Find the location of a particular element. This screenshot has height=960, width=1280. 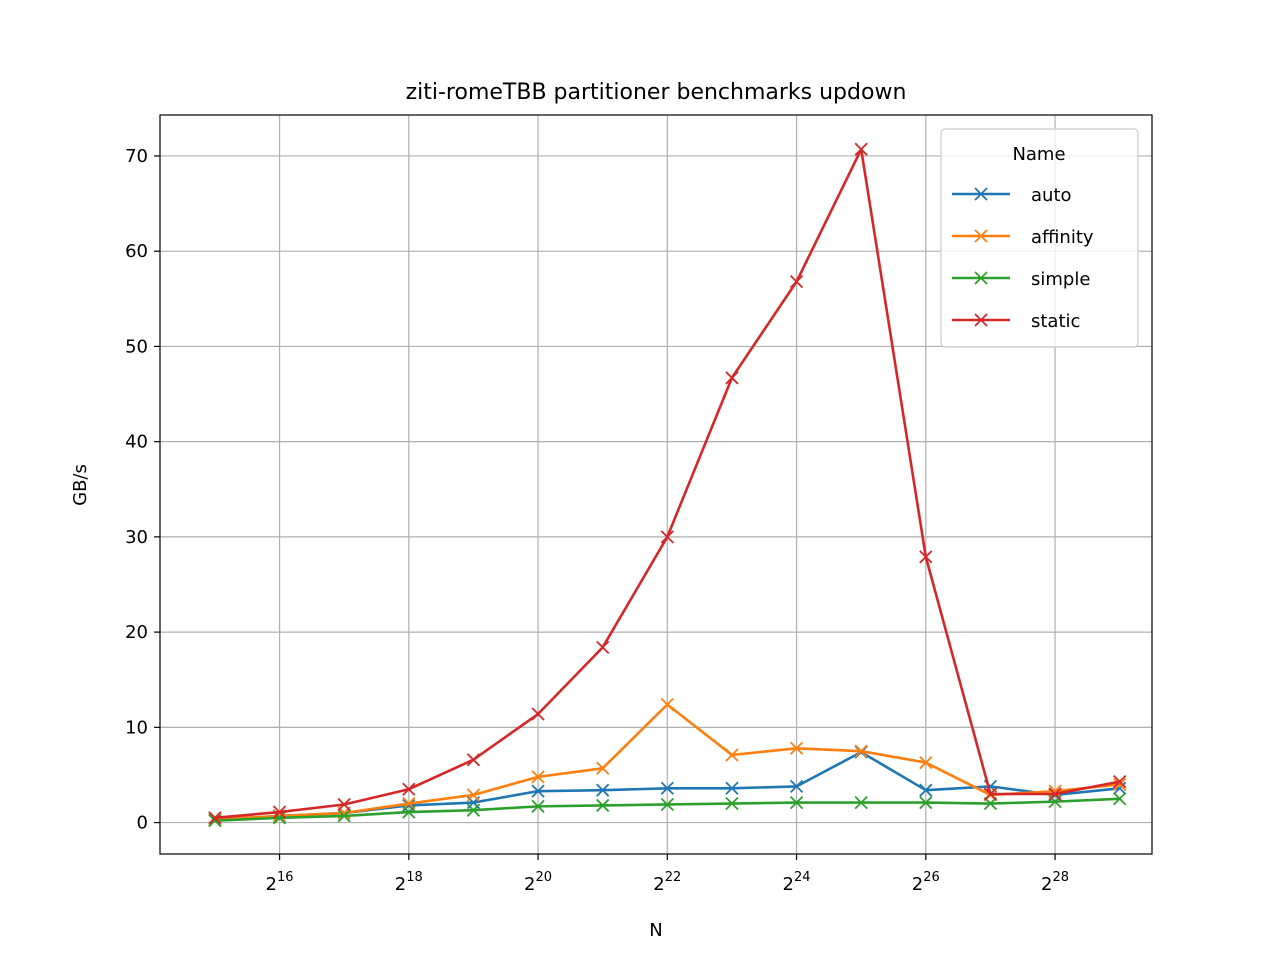

legend-entry-auto: auto is located at coordinates (1012, 195).